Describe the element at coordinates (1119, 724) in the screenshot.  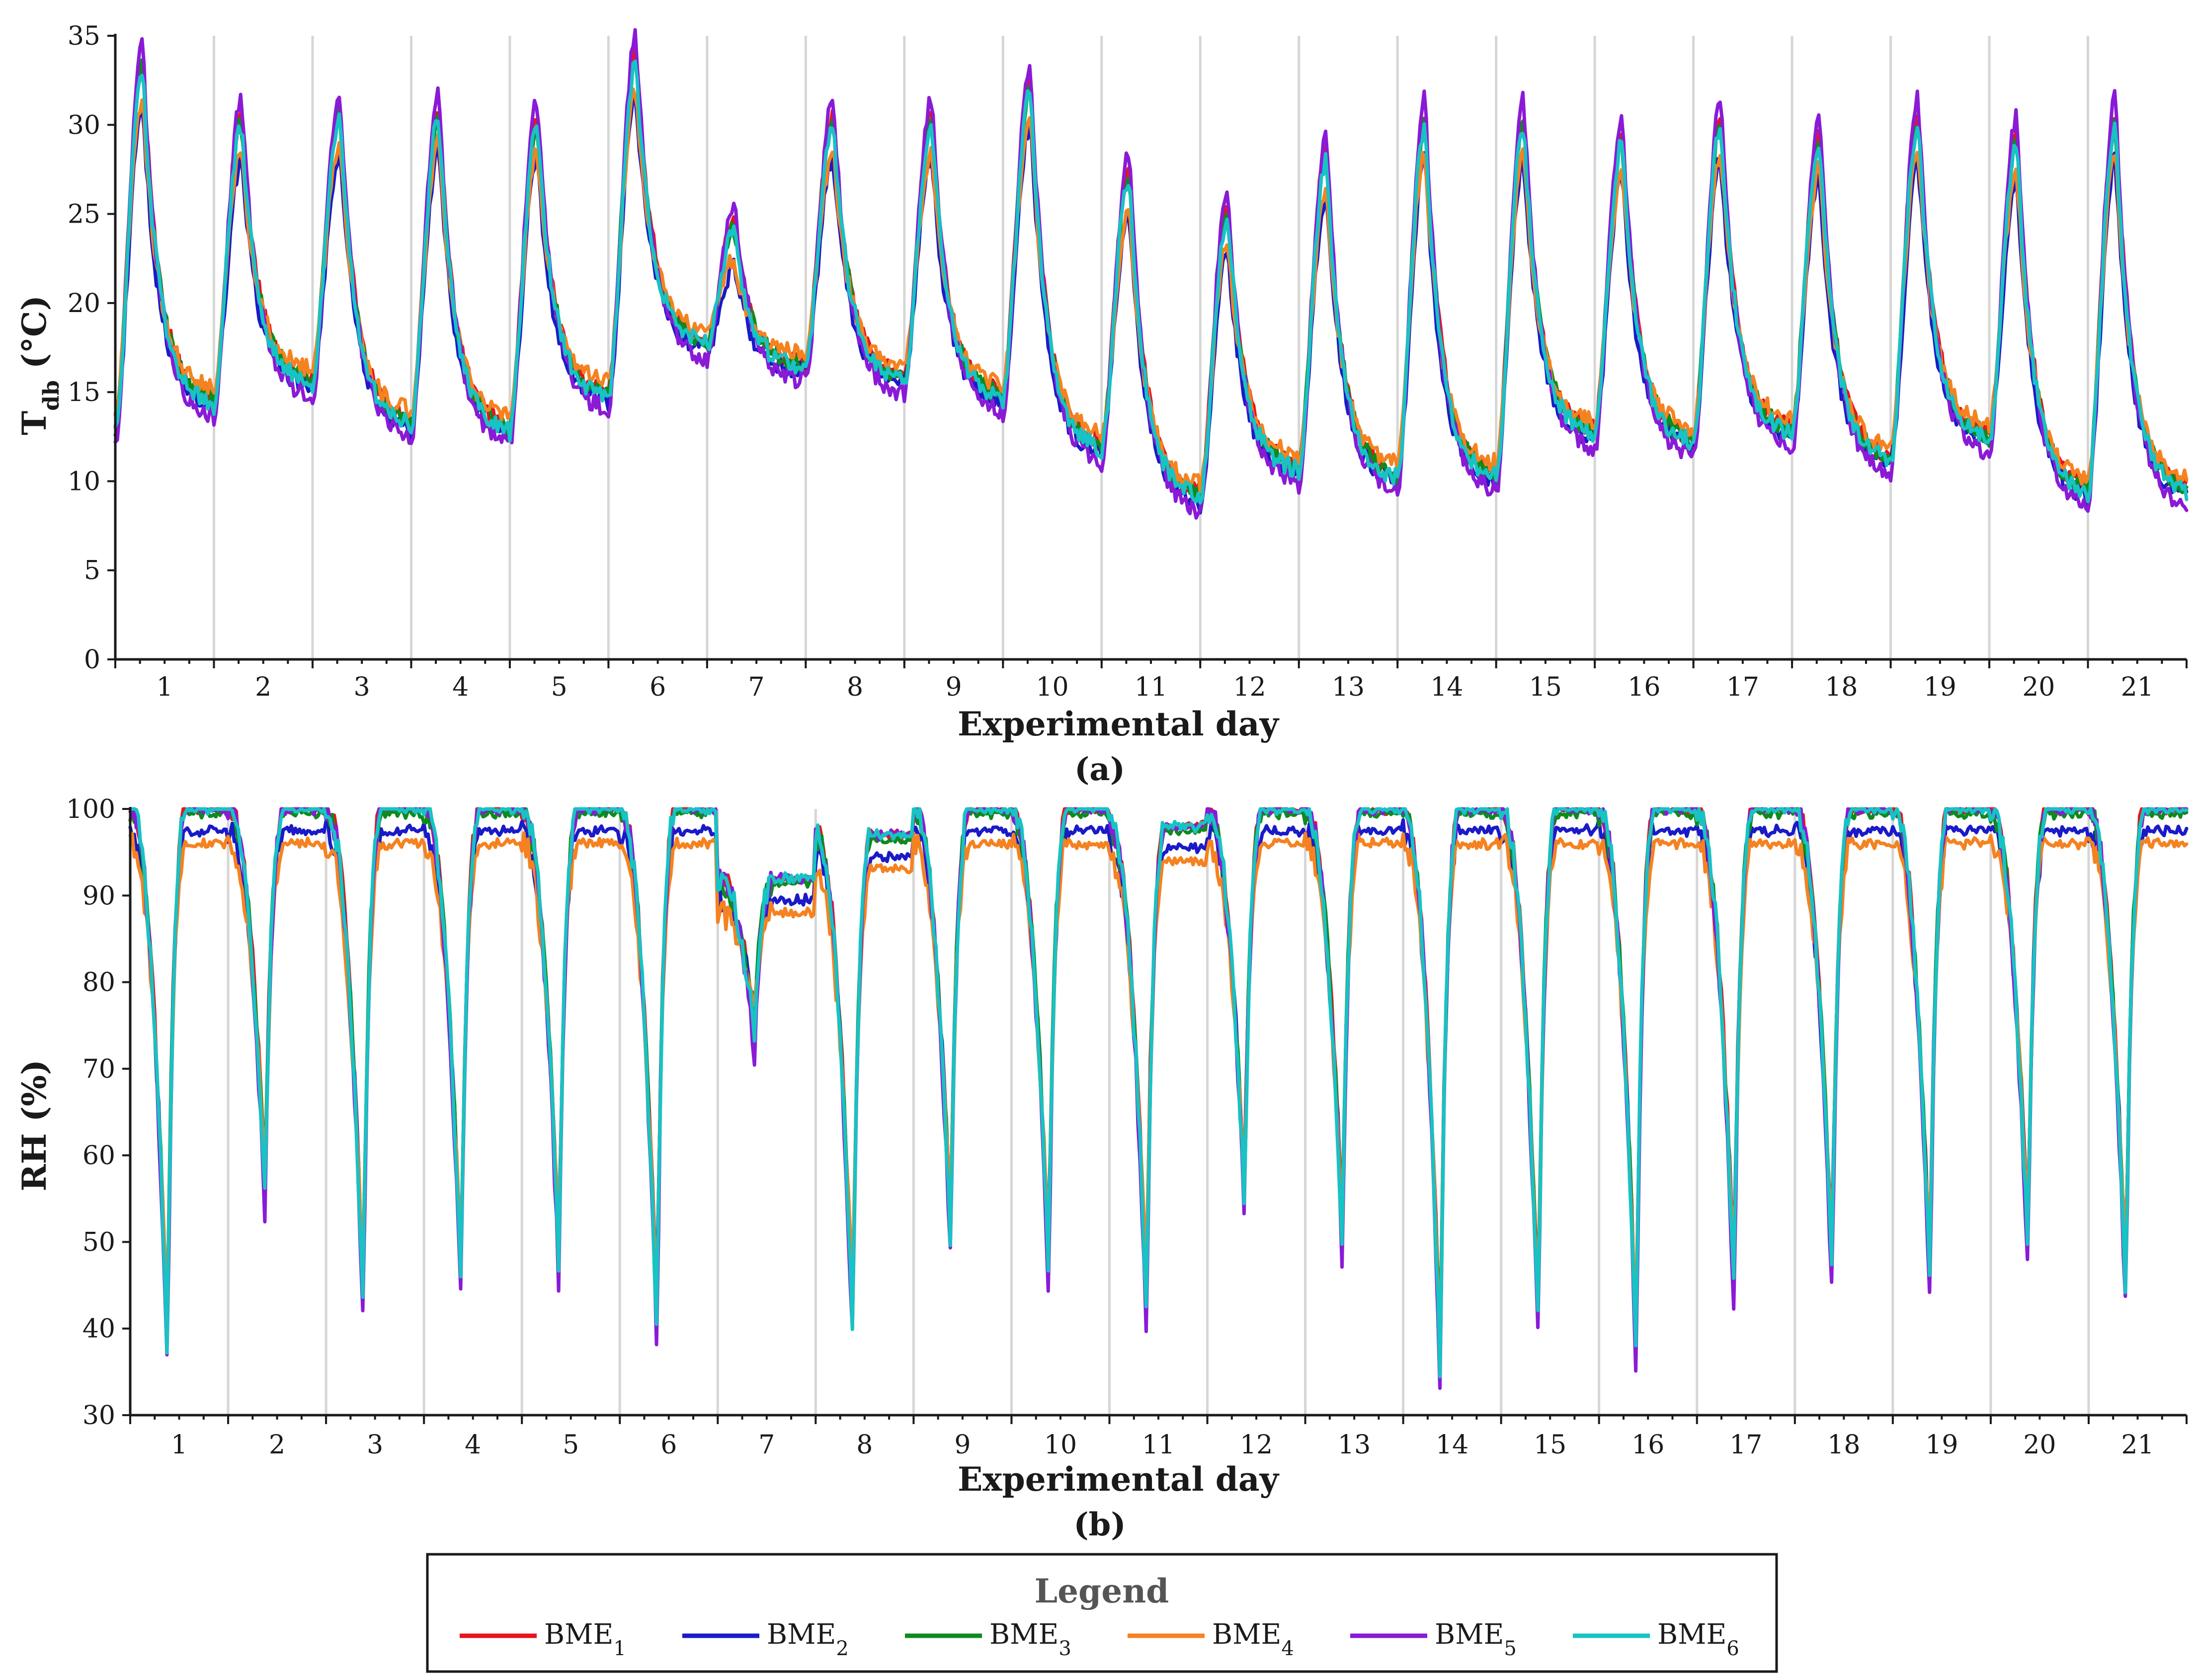
I see `panel-a-x-axis-title: Experimental day` at that location.